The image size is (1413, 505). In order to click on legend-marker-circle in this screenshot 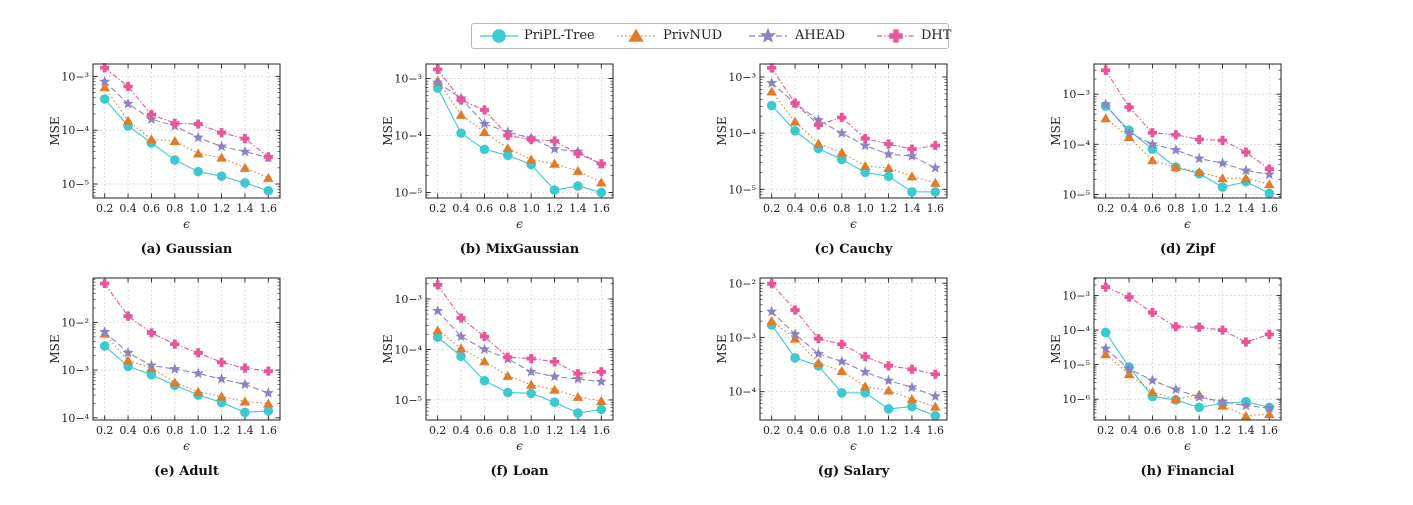, I will do `click(499, 36)`.